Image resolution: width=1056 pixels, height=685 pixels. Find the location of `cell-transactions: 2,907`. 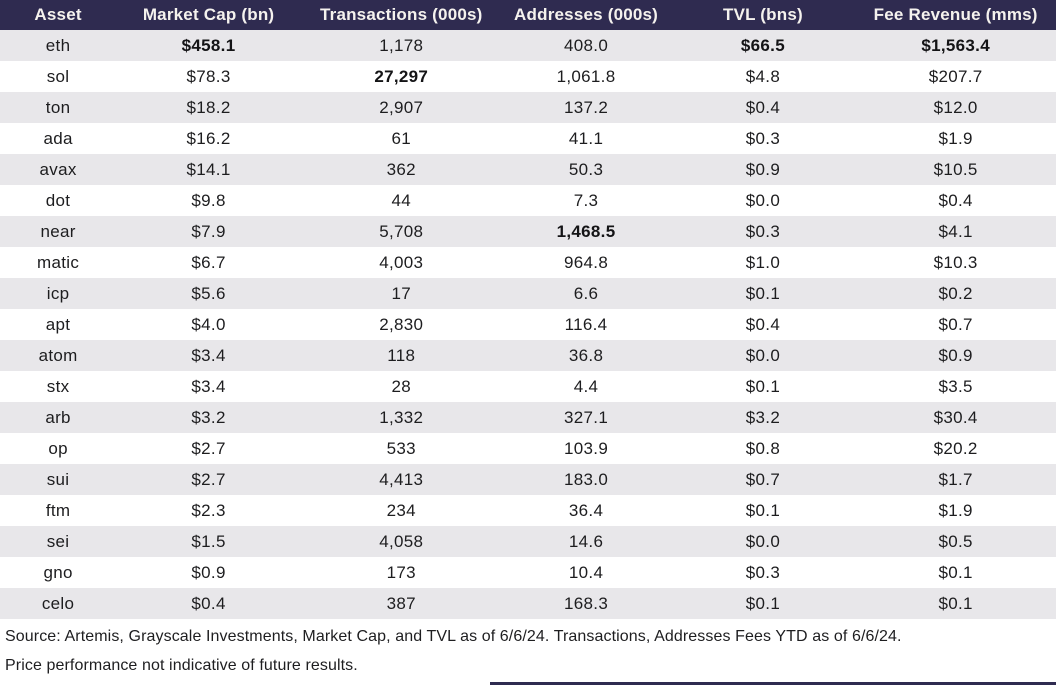

cell-transactions: 2,907 is located at coordinates (401, 107).